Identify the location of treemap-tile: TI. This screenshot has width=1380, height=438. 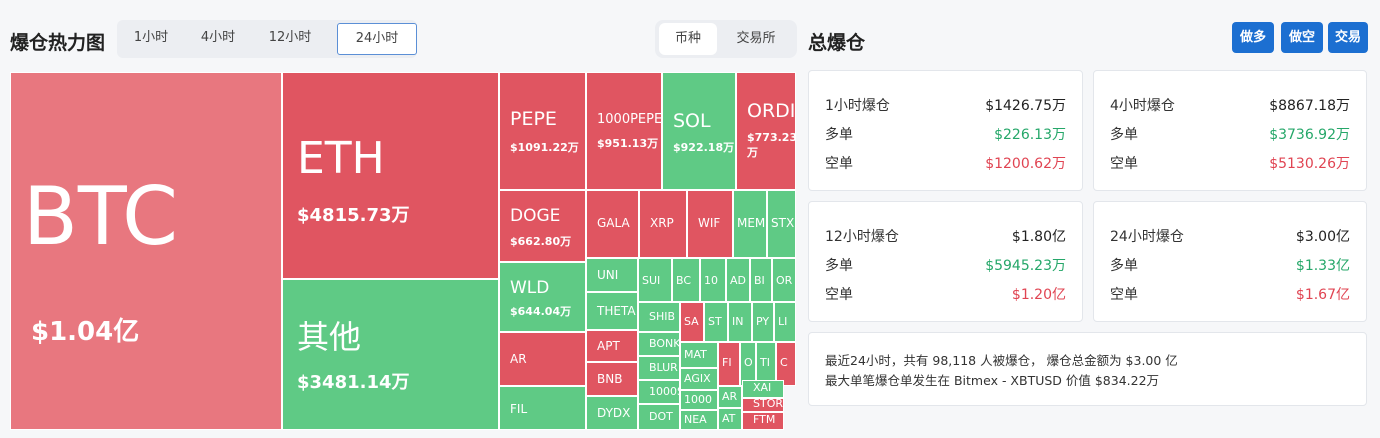
(766, 364).